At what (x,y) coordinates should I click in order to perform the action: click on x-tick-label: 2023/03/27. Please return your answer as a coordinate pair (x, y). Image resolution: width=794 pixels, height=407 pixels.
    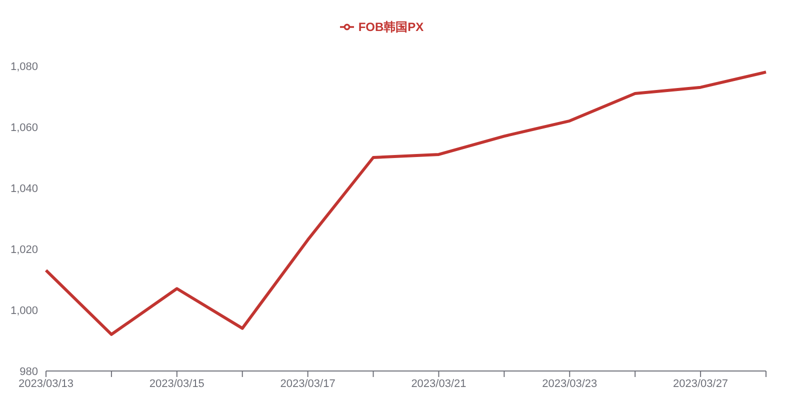
    Looking at the image, I should click on (700, 384).